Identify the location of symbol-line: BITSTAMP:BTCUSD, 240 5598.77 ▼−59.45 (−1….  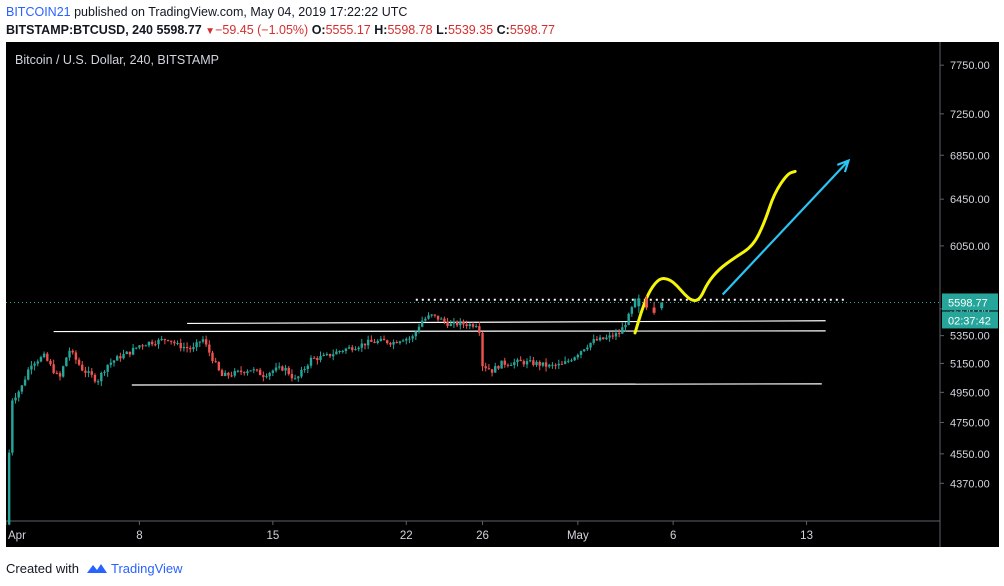
(280, 30).